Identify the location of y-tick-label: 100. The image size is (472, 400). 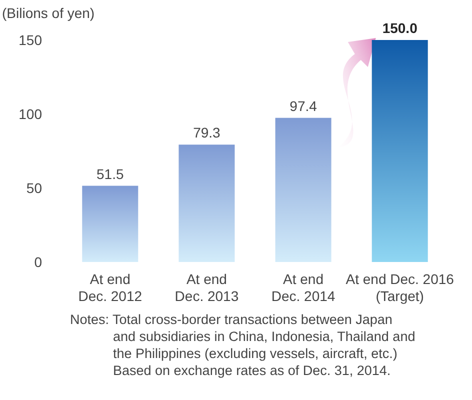
(30, 114).